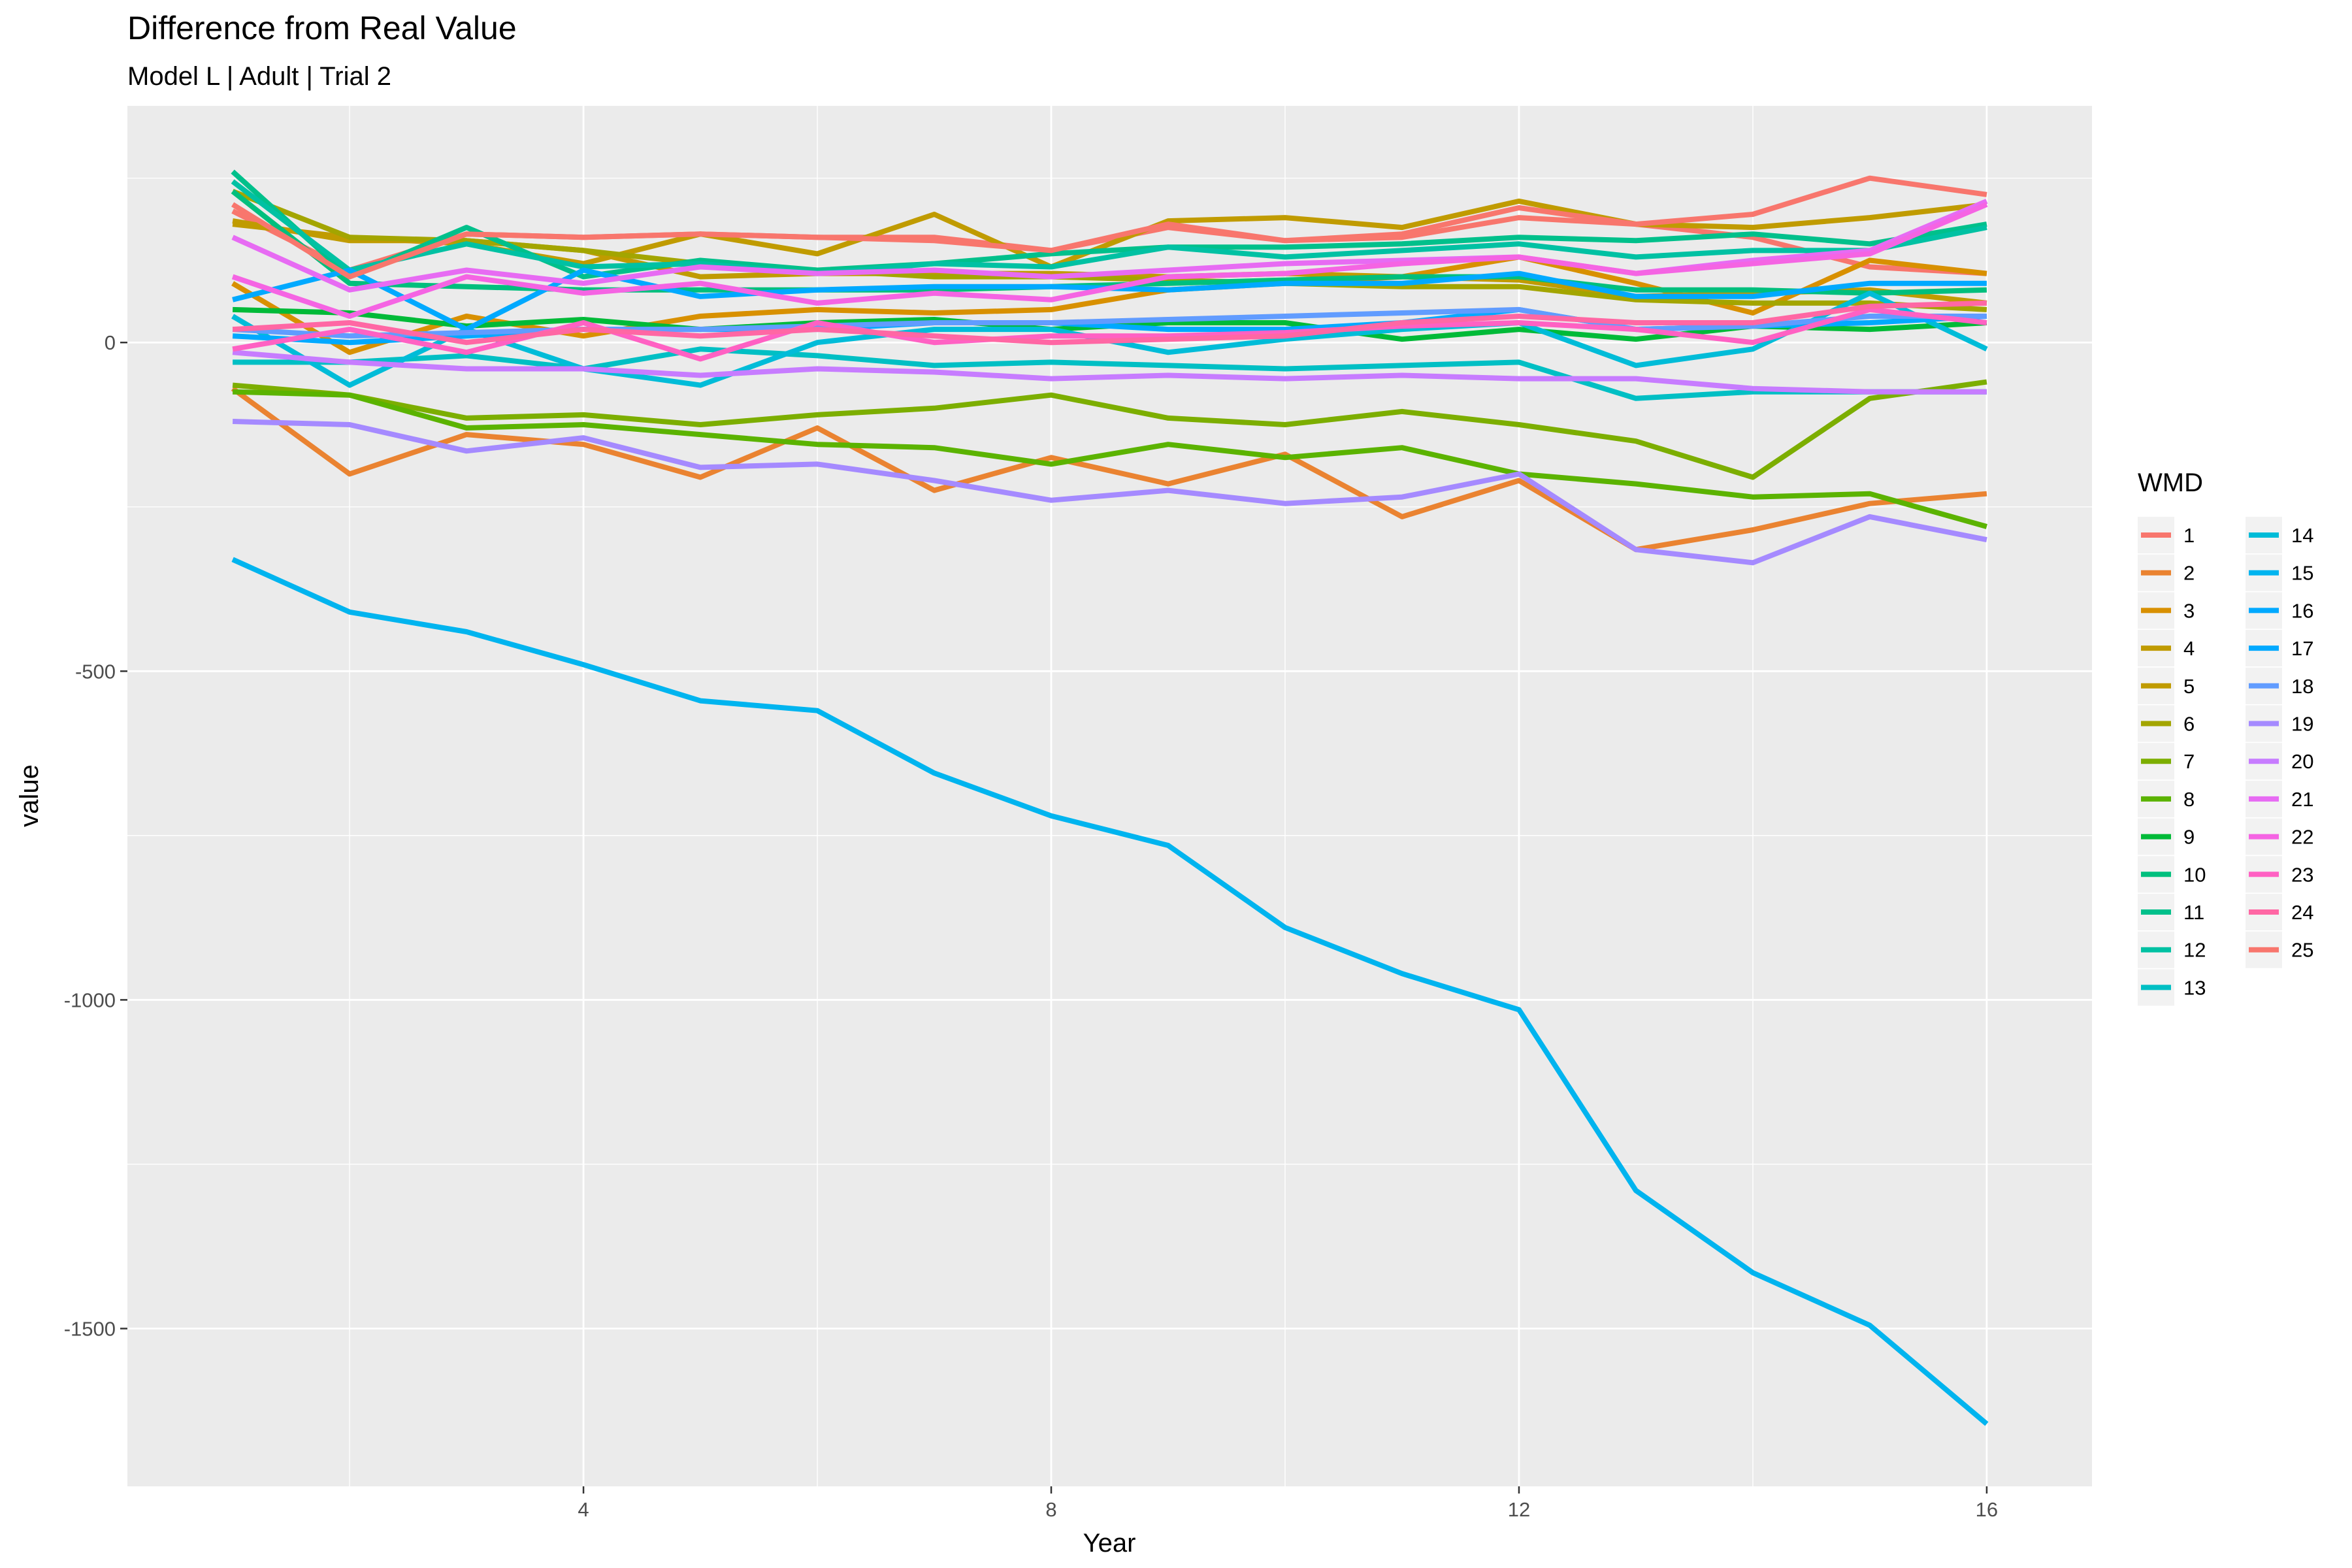 This screenshot has width=2352, height=1568. Describe the element at coordinates (2194, 987) in the screenshot. I see `legend-label-13: 13` at that location.